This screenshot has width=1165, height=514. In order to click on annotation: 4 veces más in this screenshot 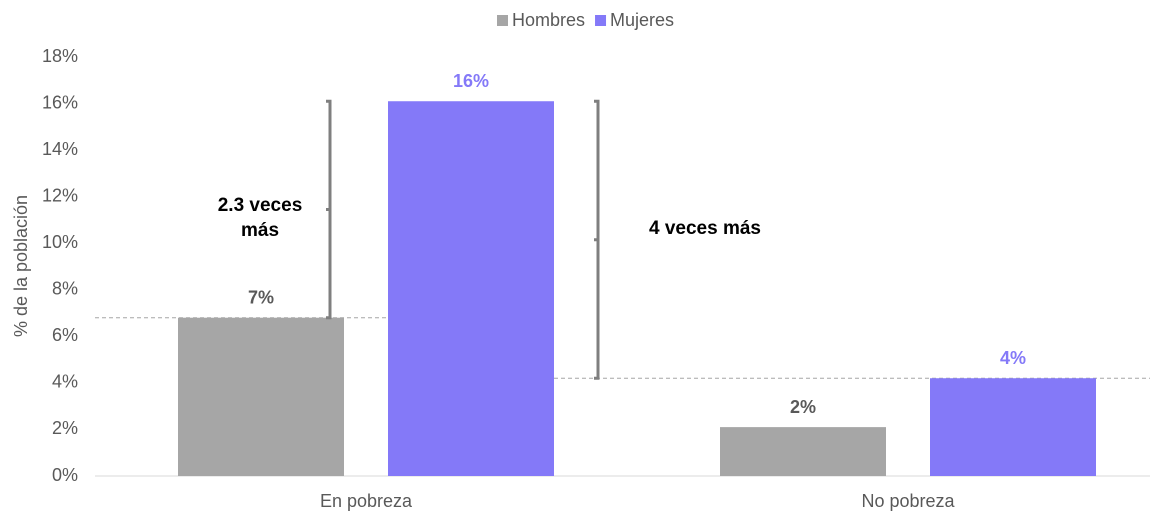, I will do `click(705, 228)`.